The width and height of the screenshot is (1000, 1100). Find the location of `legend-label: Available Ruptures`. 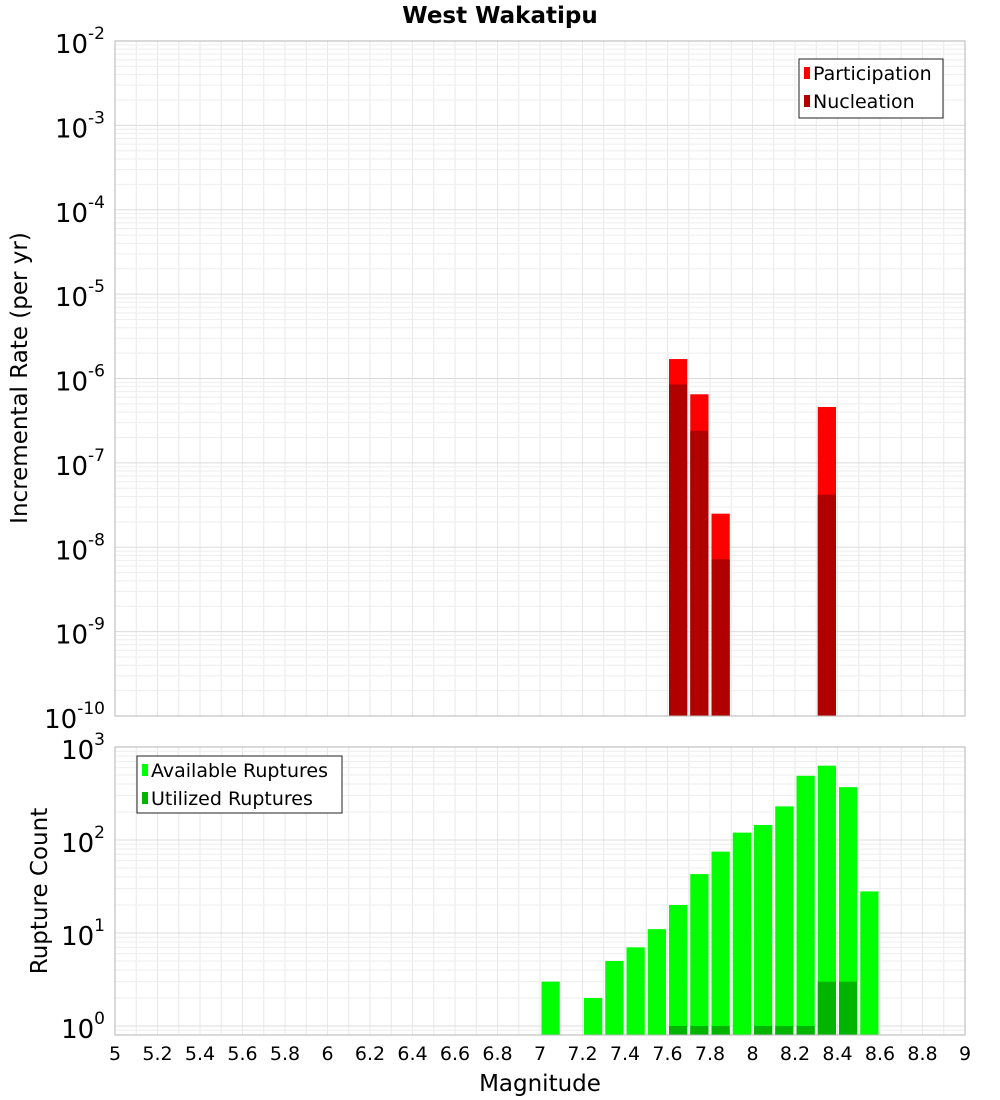

legend-label: Available Ruptures is located at coordinates (239, 771).